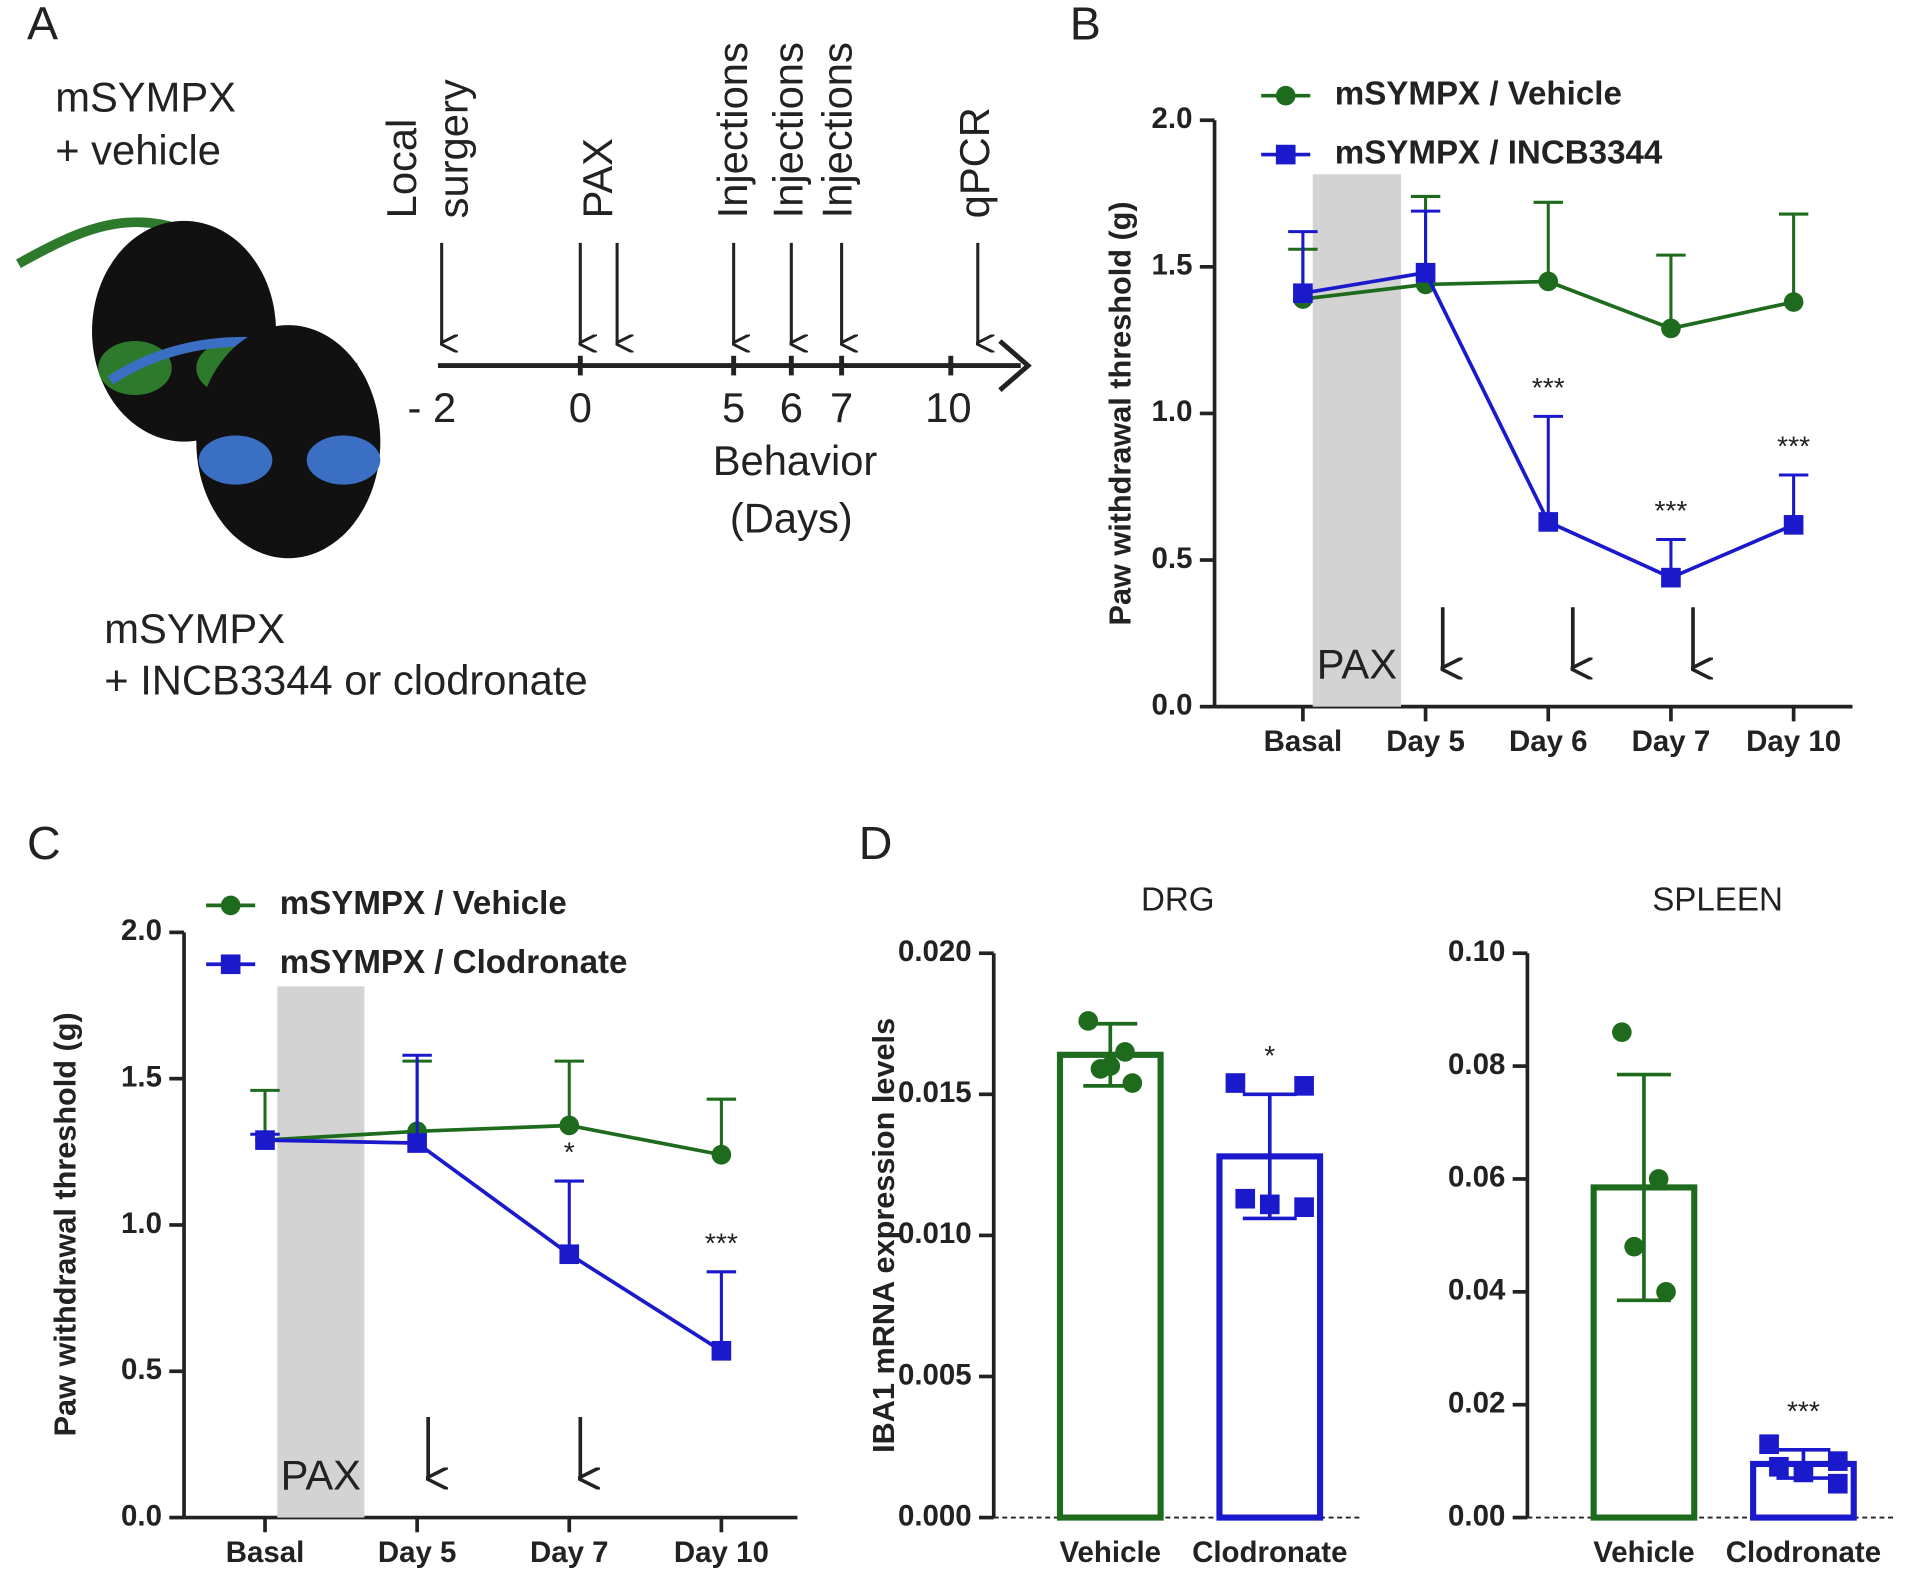 The image size is (1920, 1574). Describe the element at coordinates (1476, 951) in the screenshot. I see `y-tick-label: 0.10` at that location.